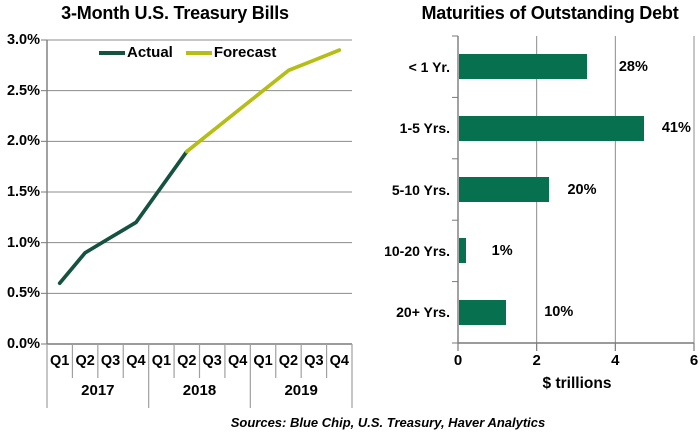  What do you see at coordinates (98, 390) in the screenshot?
I see `x-axis-year-label: 2017` at bounding box center [98, 390].